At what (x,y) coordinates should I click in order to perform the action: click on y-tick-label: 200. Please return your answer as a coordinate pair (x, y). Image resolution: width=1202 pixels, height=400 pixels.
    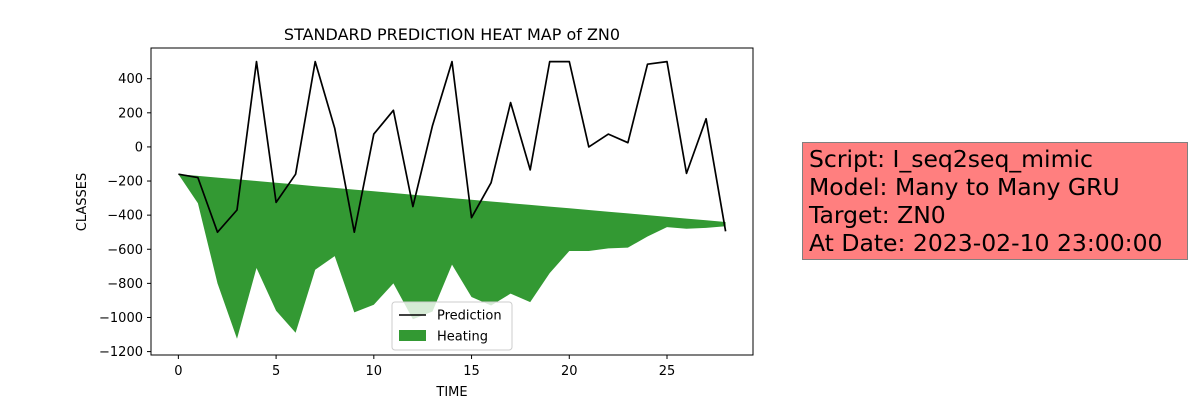
    Looking at the image, I should click on (130, 113).